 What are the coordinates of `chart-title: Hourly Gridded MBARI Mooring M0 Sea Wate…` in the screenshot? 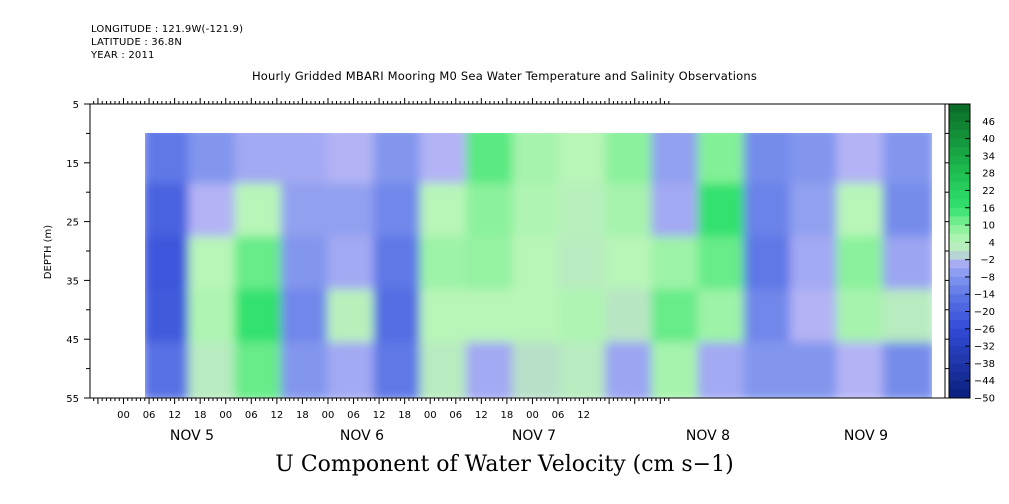 It's located at (504, 76).